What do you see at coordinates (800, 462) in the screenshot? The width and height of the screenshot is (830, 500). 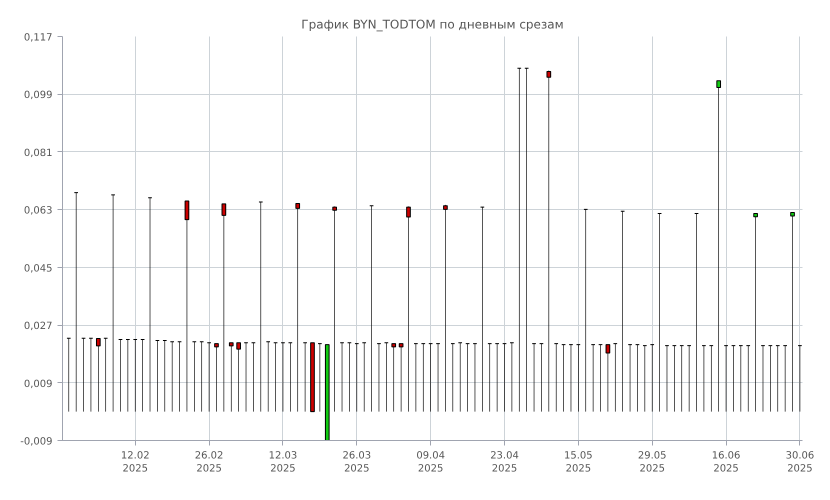 I see `x-tick-label: 30.06 2025` at bounding box center [800, 462].